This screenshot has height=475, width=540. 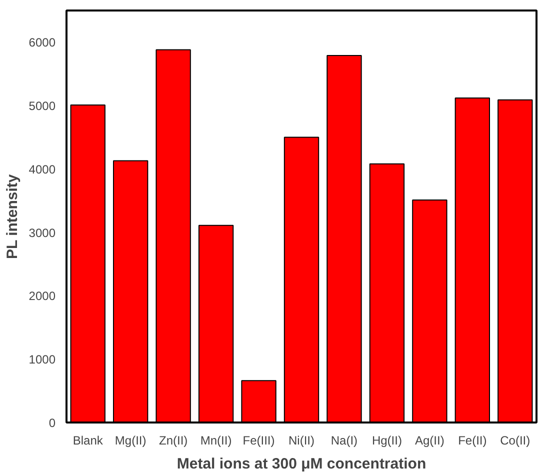 I want to click on y-tick-label: 2000, so click(x=42, y=296).